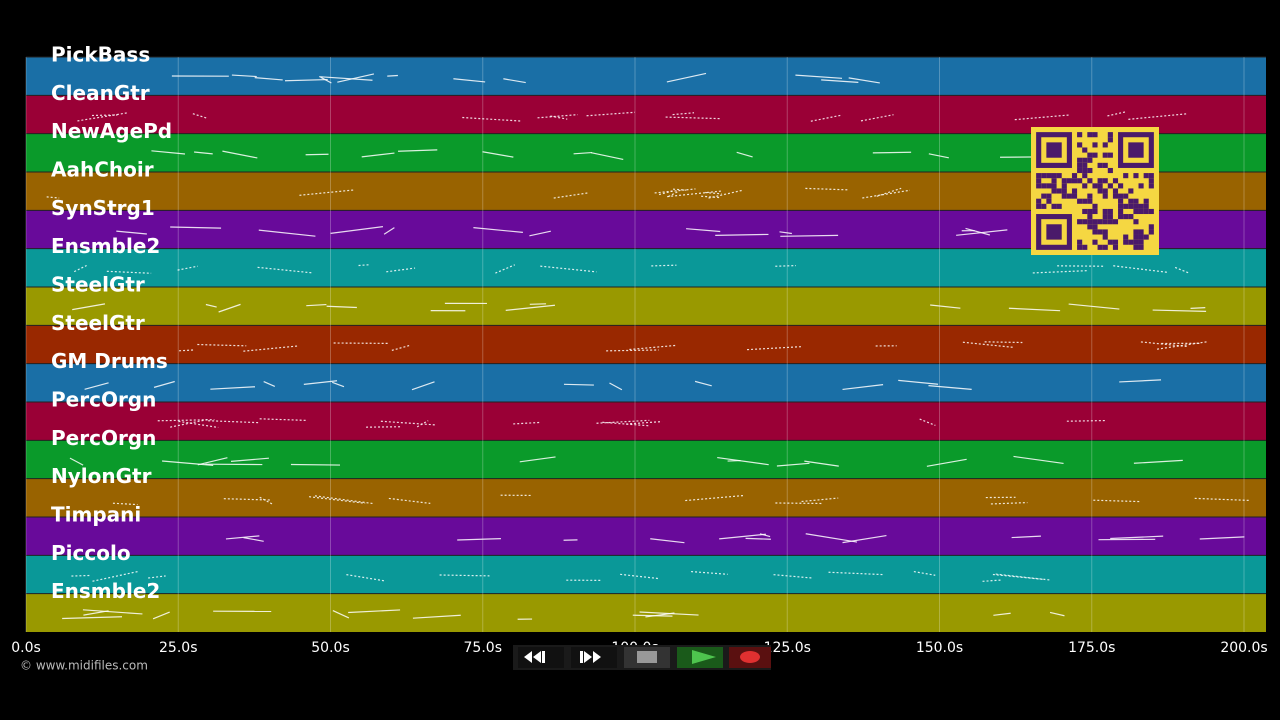 The height and width of the screenshot is (720, 1280). What do you see at coordinates (1091, 648) in the screenshot?
I see `time-tick-label: 175.0s` at bounding box center [1091, 648].